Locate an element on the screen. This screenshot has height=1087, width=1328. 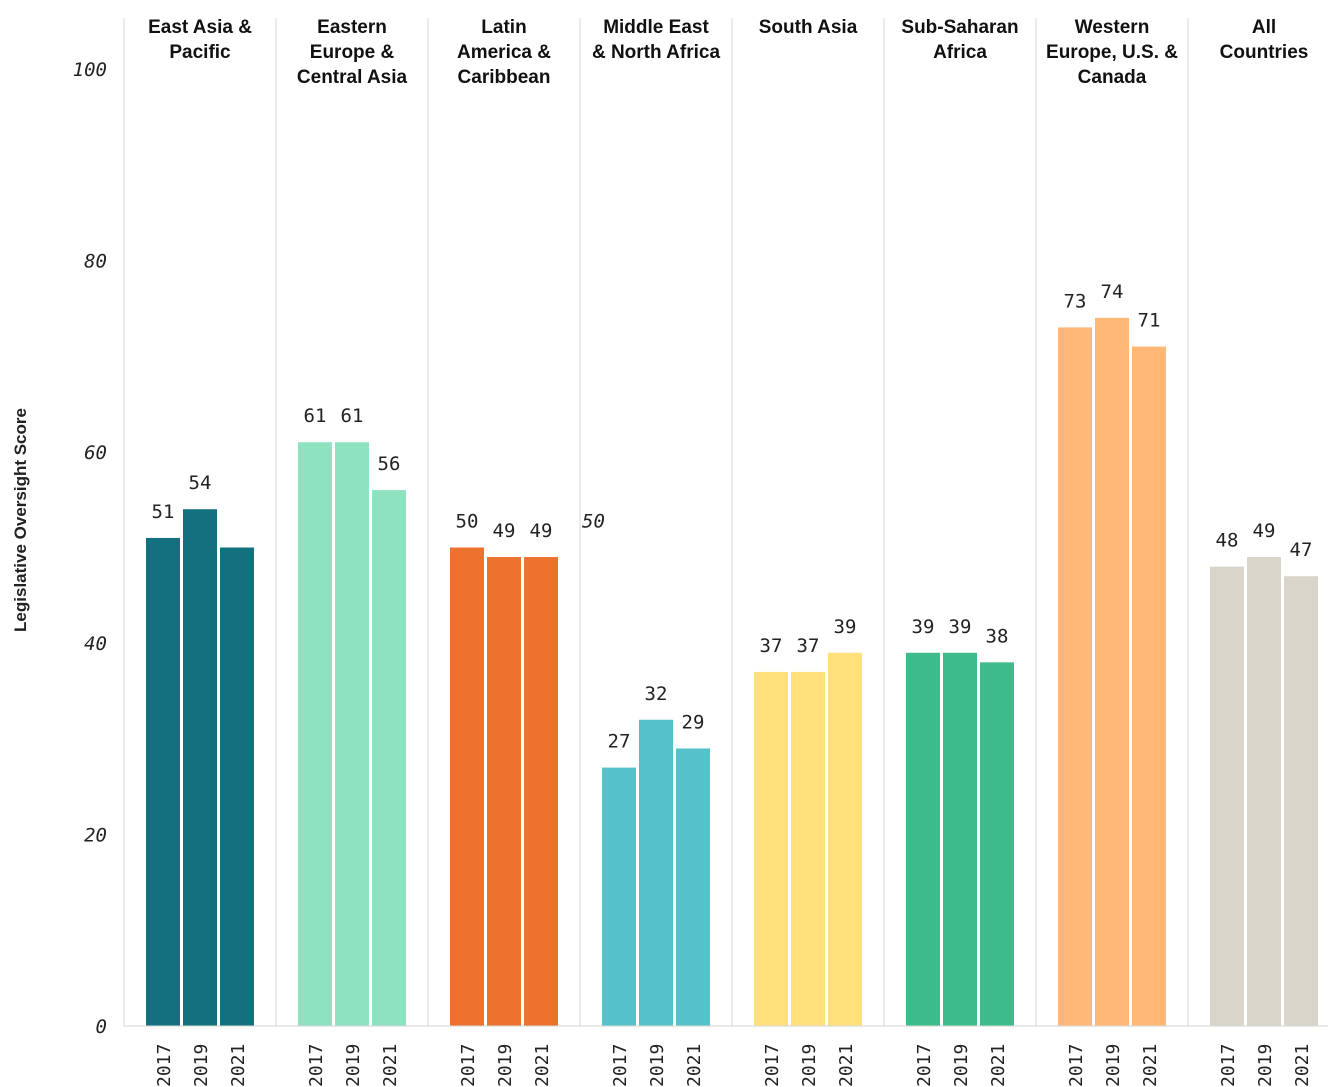
bar-value-label: 38 is located at coordinates (997, 636).